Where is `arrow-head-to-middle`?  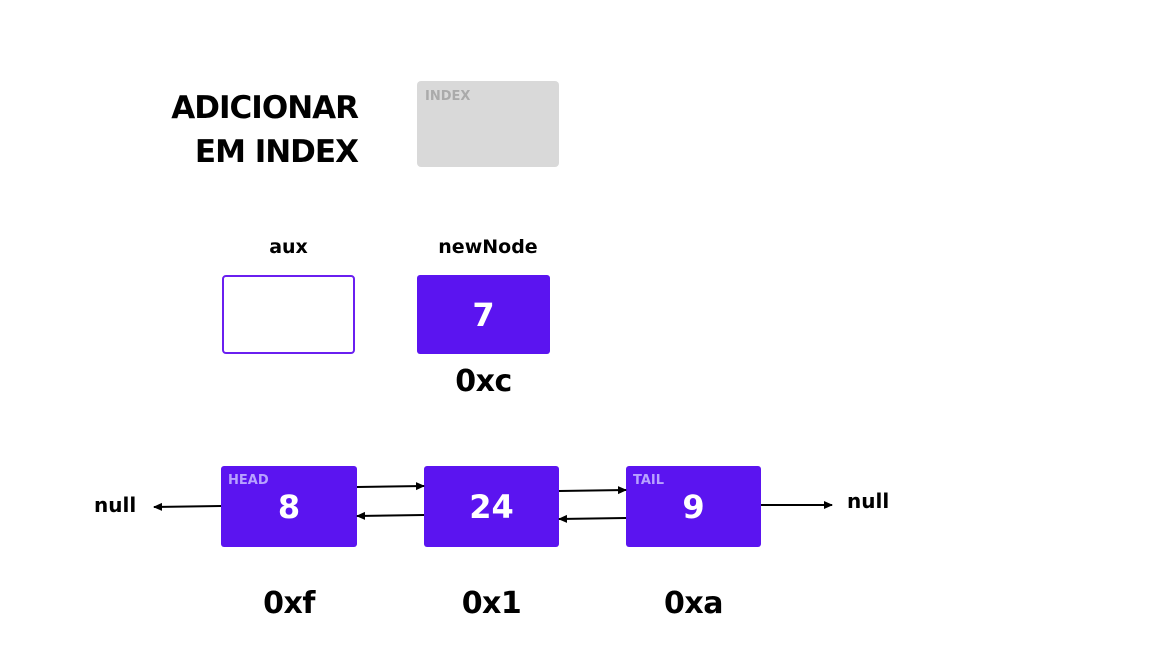
arrow-head-to-middle is located at coordinates (390, 486).